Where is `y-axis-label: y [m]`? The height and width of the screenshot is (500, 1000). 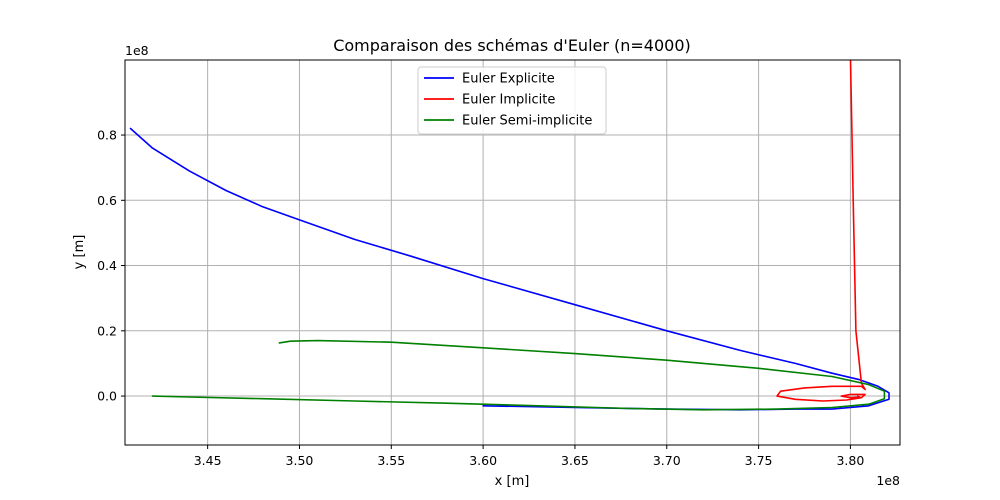
y-axis-label: y [m] is located at coordinates (79, 252).